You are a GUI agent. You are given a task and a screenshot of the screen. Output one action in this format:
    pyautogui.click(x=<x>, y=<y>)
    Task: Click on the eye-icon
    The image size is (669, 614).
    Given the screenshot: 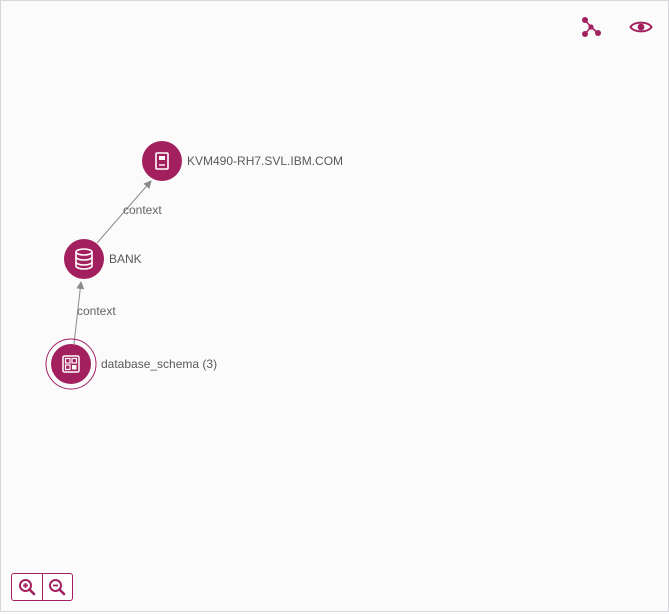 What is the action you would take?
    pyautogui.click(x=641, y=27)
    